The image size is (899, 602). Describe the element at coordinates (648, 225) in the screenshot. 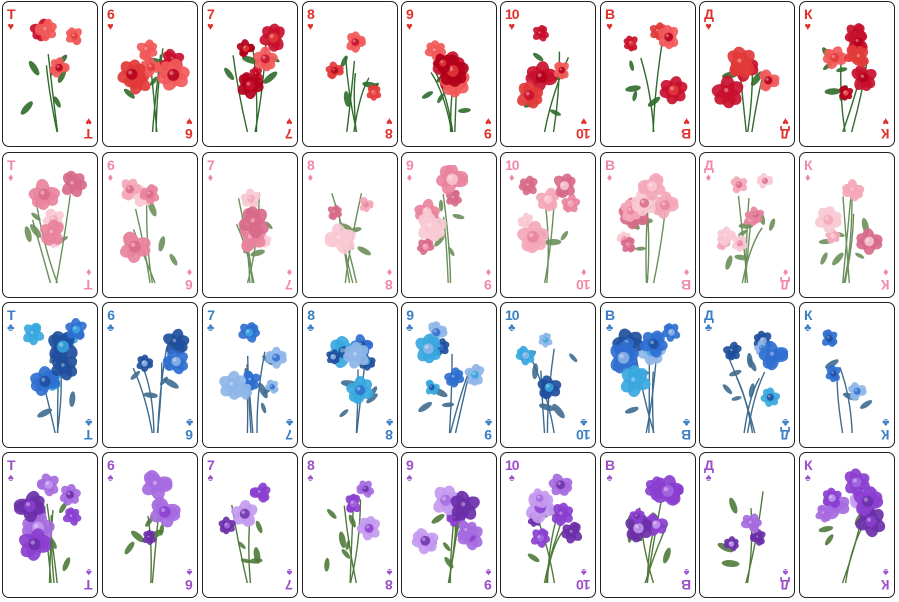

I see `playing-card-diamonds-7: В ♦ В ♦` at that location.